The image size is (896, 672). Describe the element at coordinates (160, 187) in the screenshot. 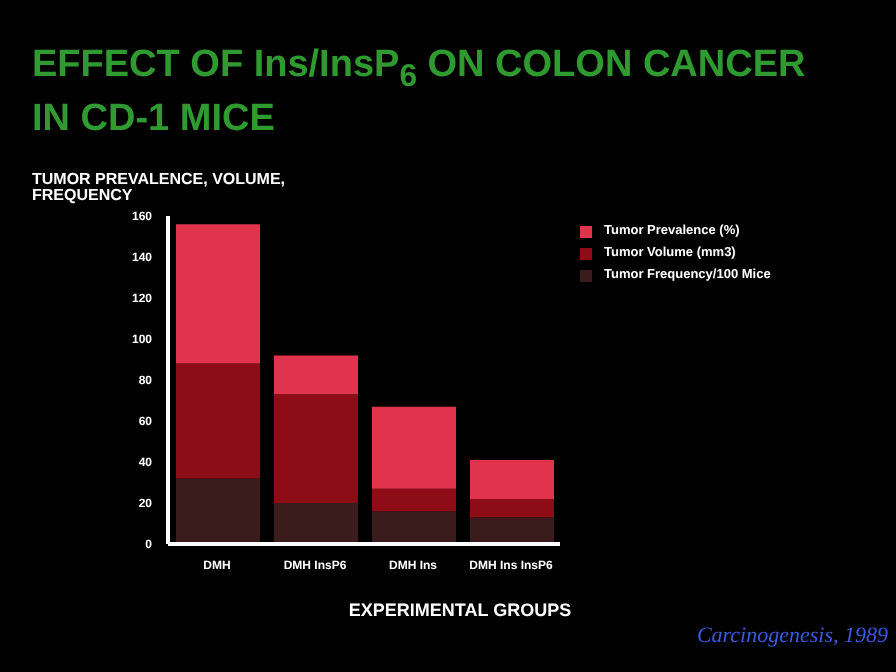

I see `y-axis-title: TUMOR PREVALENCE, VOLUME, FREQUENCY` at that location.